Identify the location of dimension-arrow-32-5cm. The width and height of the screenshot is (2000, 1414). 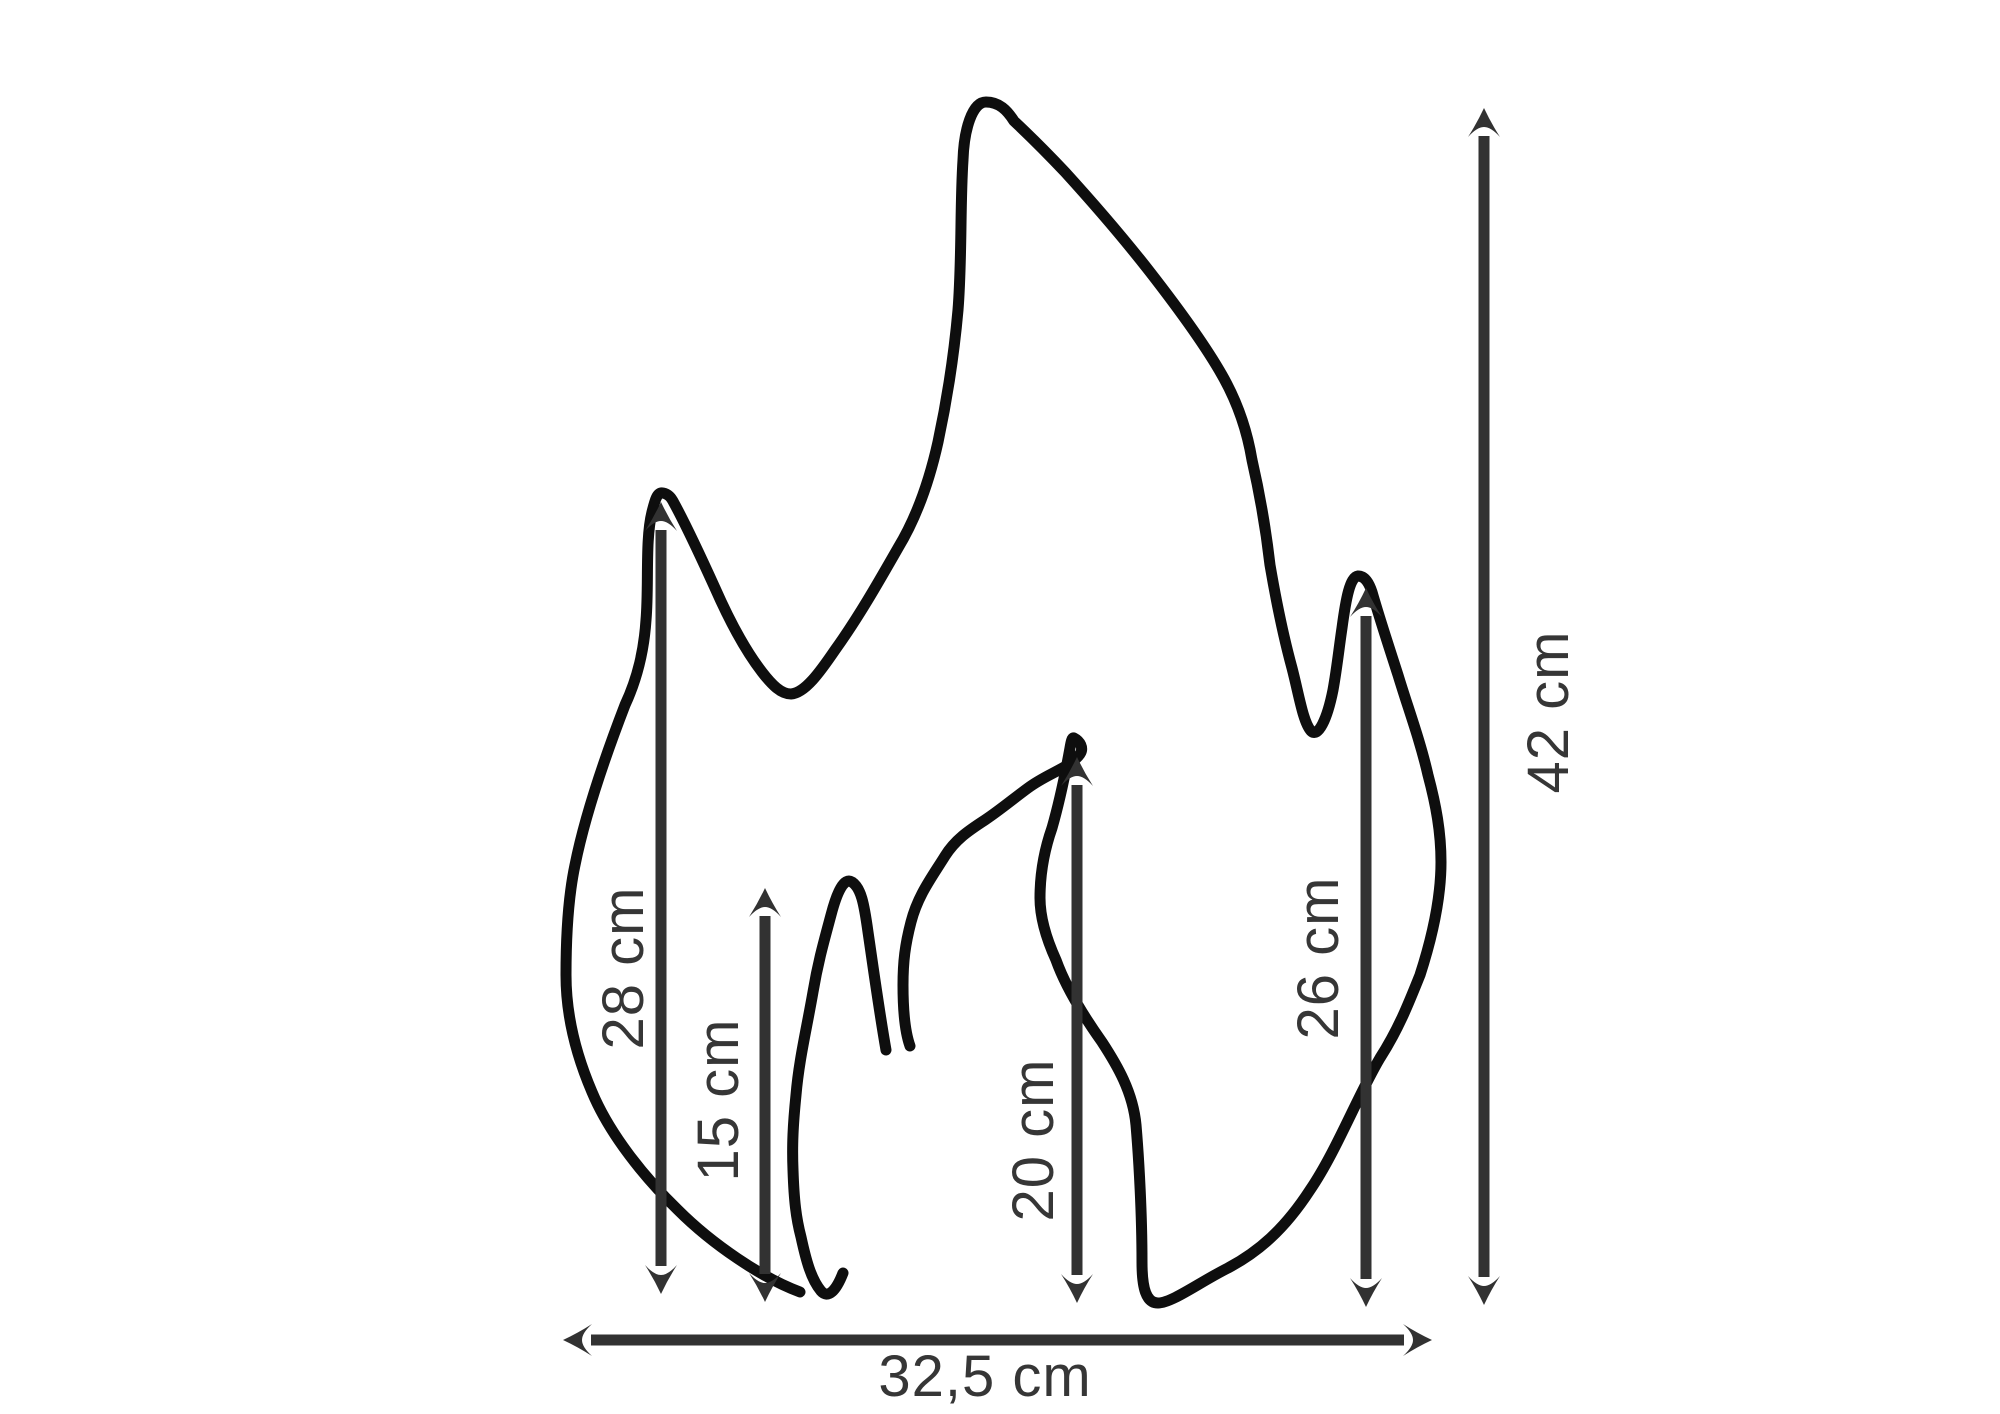
(997, 1340).